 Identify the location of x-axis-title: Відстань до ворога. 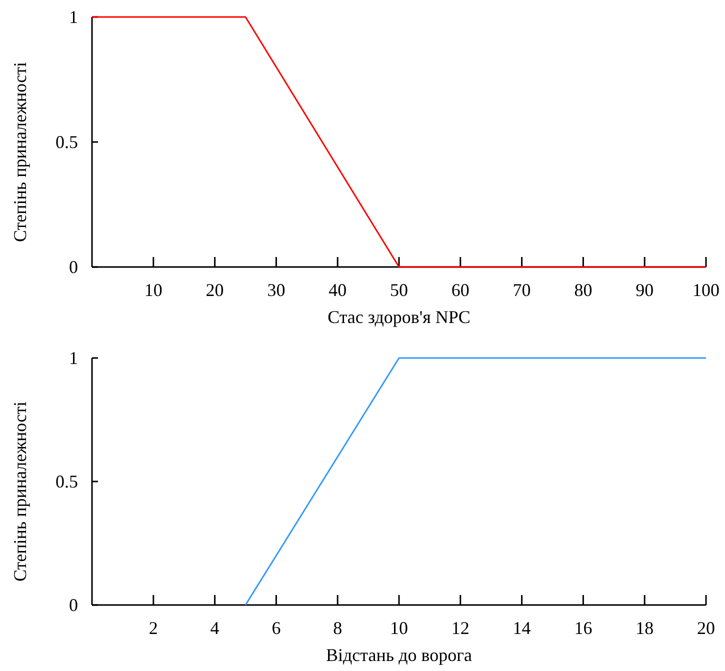
(399, 655).